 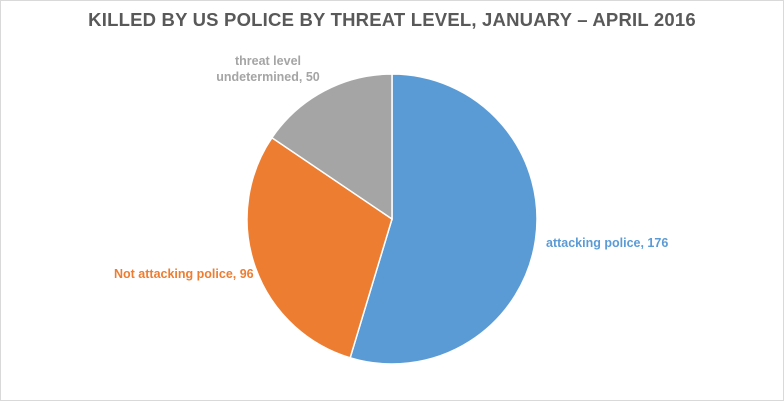 I want to click on slice-label-attacking-police: attacking police, 176, so click(x=607, y=243).